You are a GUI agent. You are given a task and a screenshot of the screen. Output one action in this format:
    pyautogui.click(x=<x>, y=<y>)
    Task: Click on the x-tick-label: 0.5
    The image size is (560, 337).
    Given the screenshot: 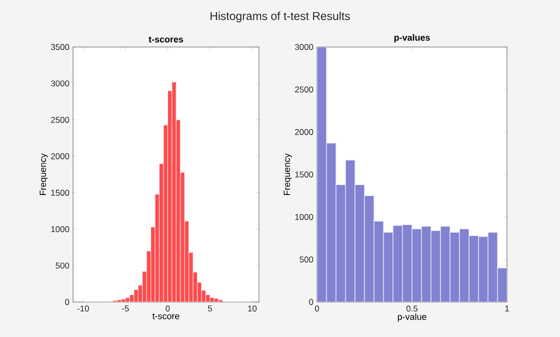 What is the action you would take?
    pyautogui.click(x=412, y=309)
    